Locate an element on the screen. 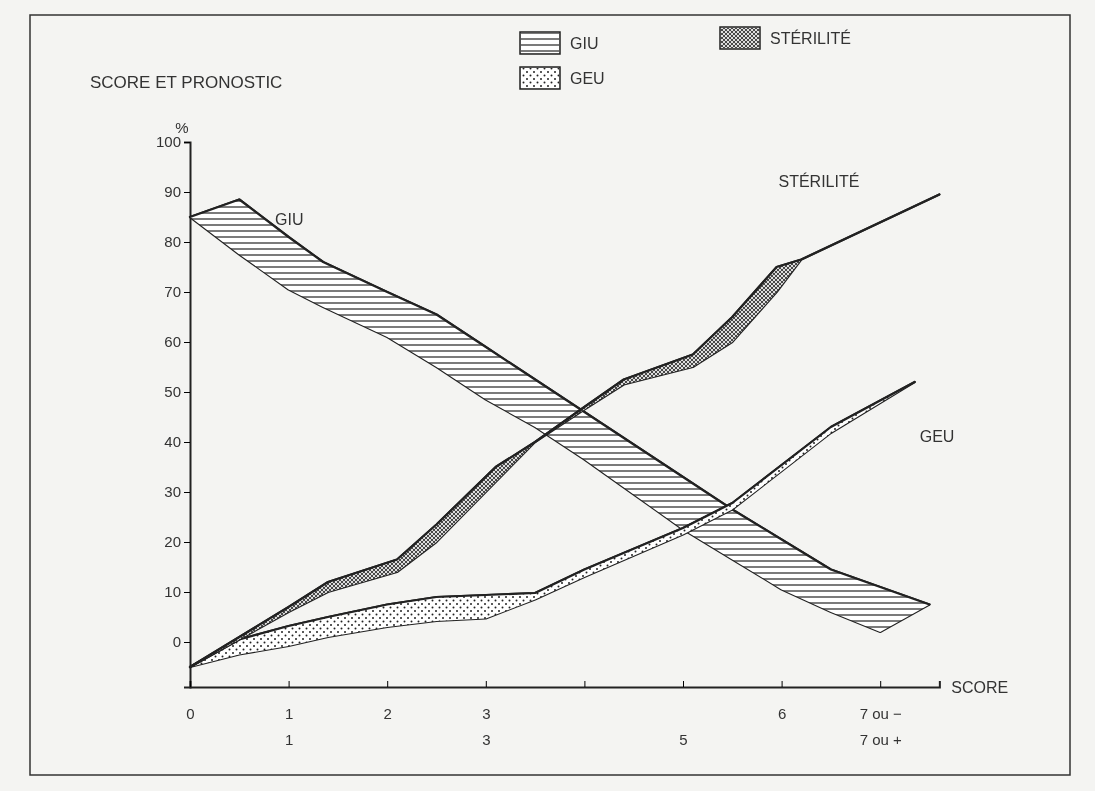 The height and width of the screenshot is (791, 1095). chart-title: SCORE ET PRONOSTIC is located at coordinates (186, 82).